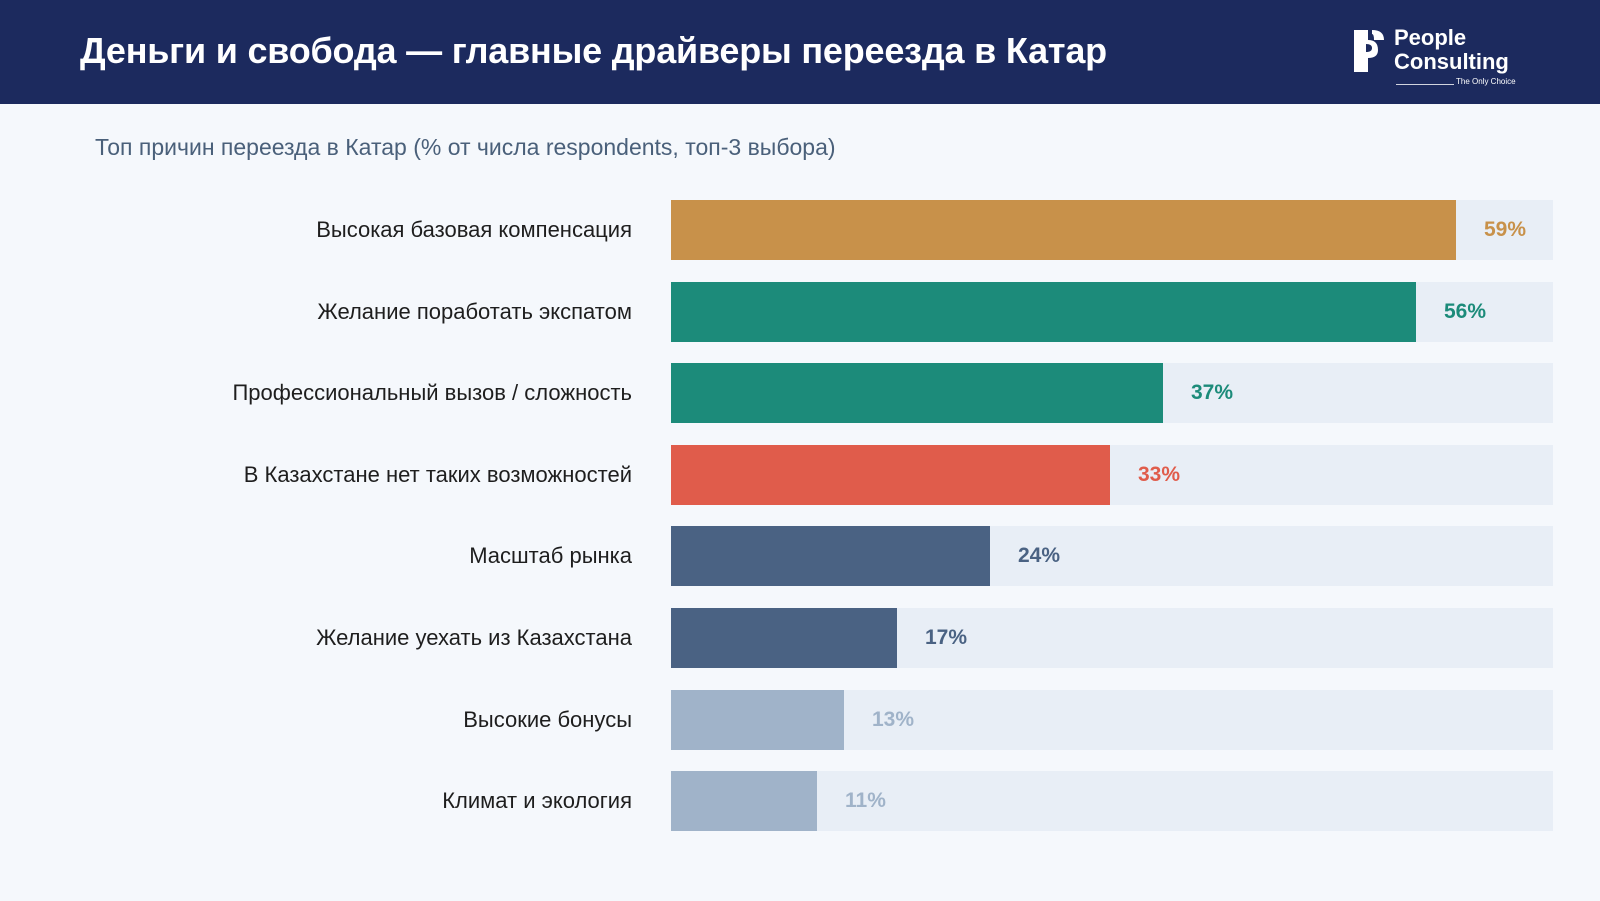 This screenshot has height=901, width=1600. Describe the element at coordinates (1039, 555) in the screenshot. I see `value-label: 24%` at that location.